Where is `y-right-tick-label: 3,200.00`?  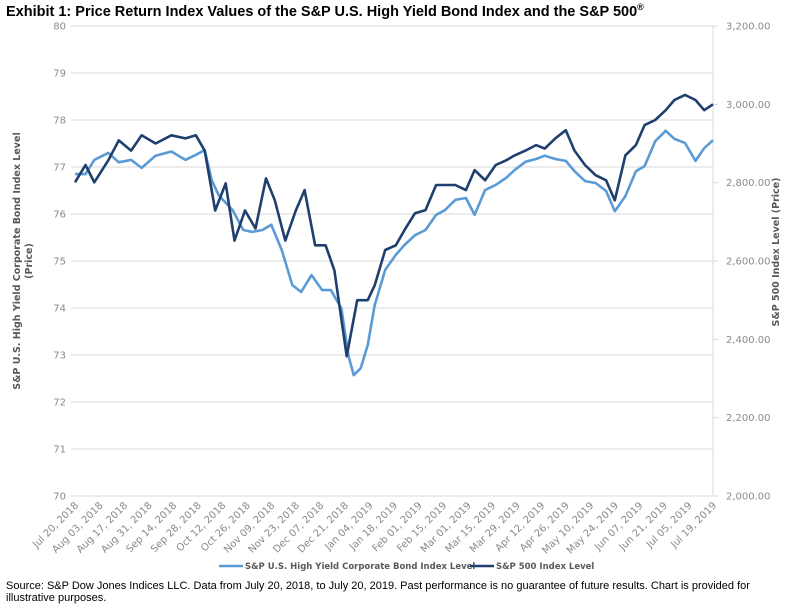
y-right-tick-label: 3,200.00 is located at coordinates (748, 27).